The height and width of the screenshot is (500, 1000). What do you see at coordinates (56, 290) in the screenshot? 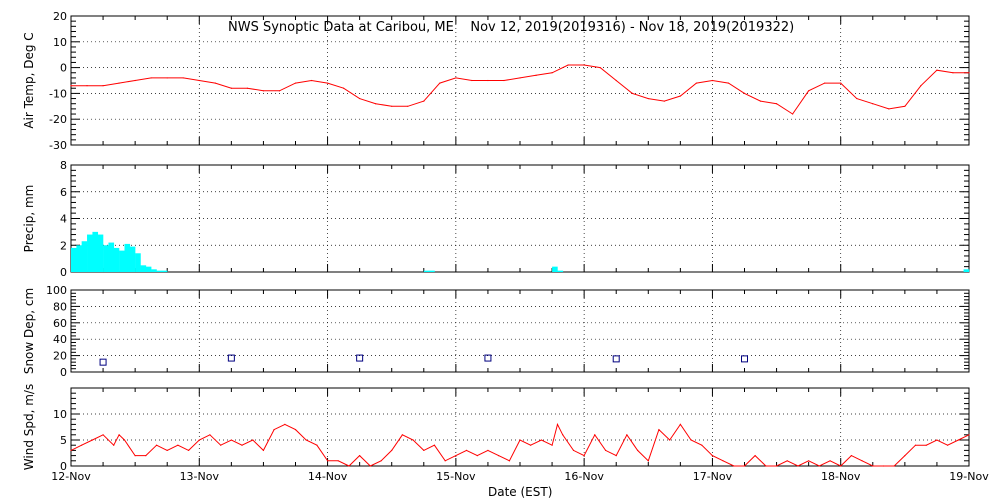
I see `y-tick-label: 100` at bounding box center [56, 290].